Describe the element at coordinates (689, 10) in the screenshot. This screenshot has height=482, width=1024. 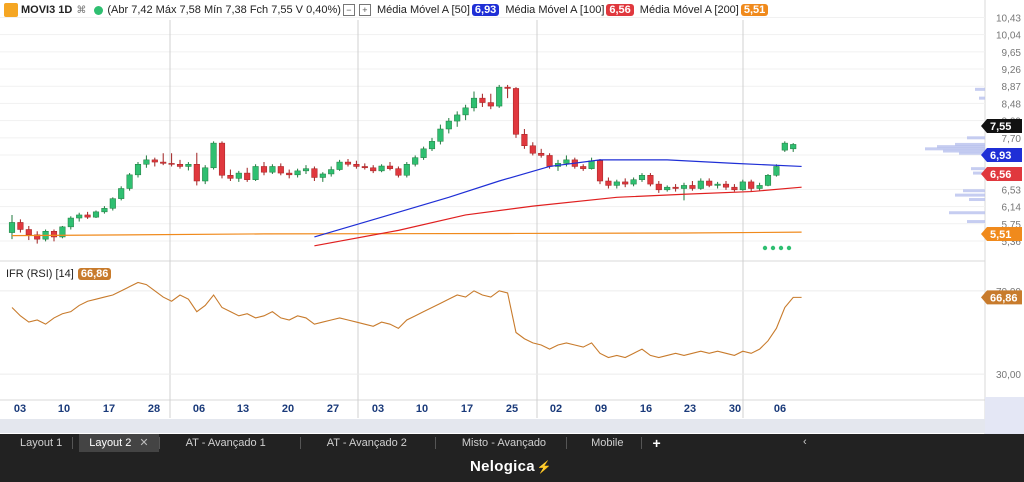
I see `ma200-label: Média Móvel A [200]` at that location.